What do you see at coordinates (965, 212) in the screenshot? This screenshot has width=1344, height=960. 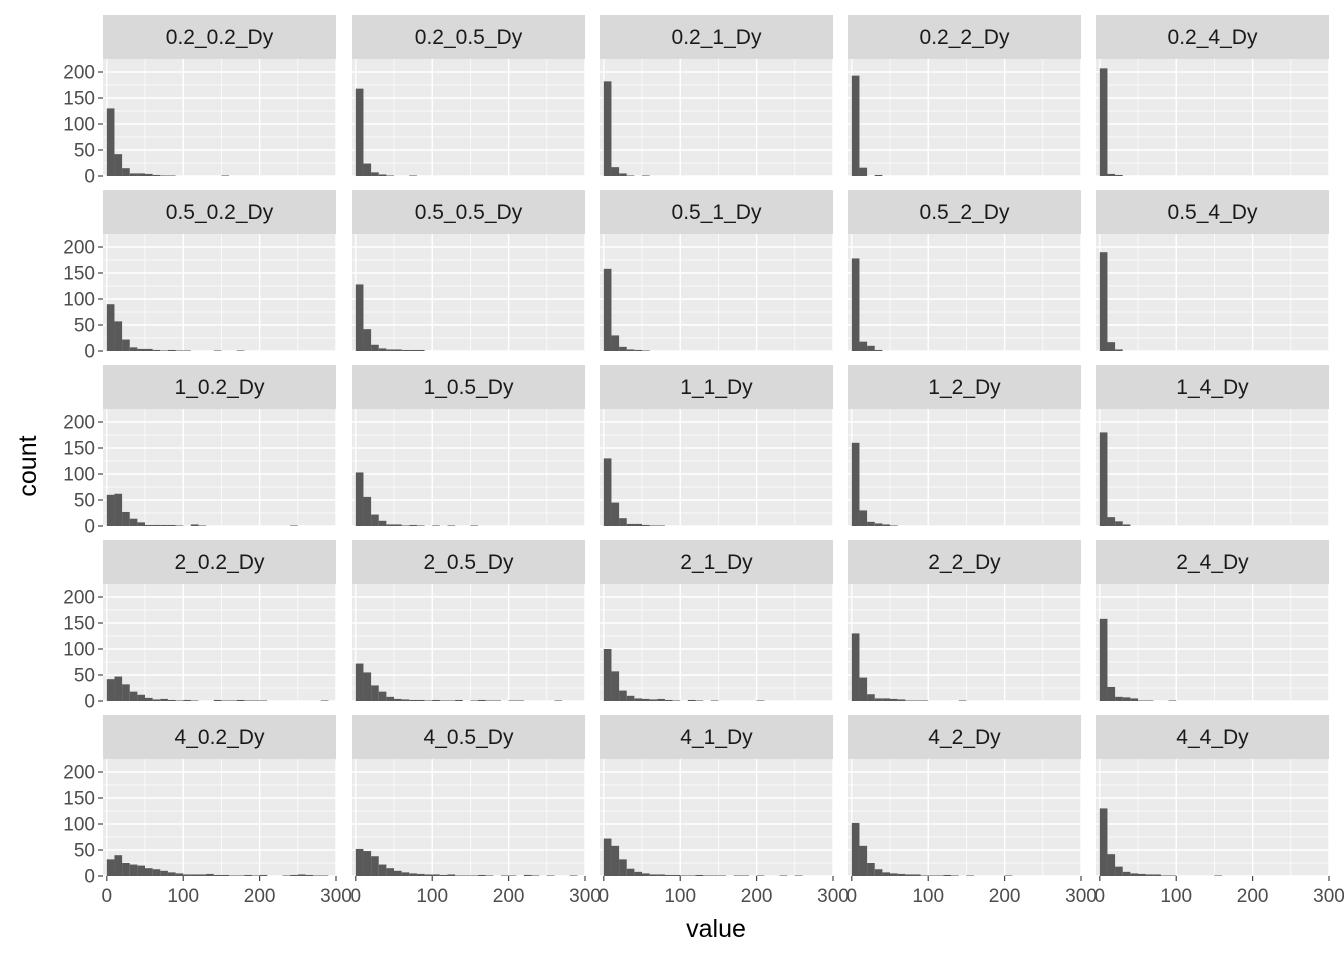 I see `facet-strip-label: 0.5_2_Dy` at bounding box center [965, 212].